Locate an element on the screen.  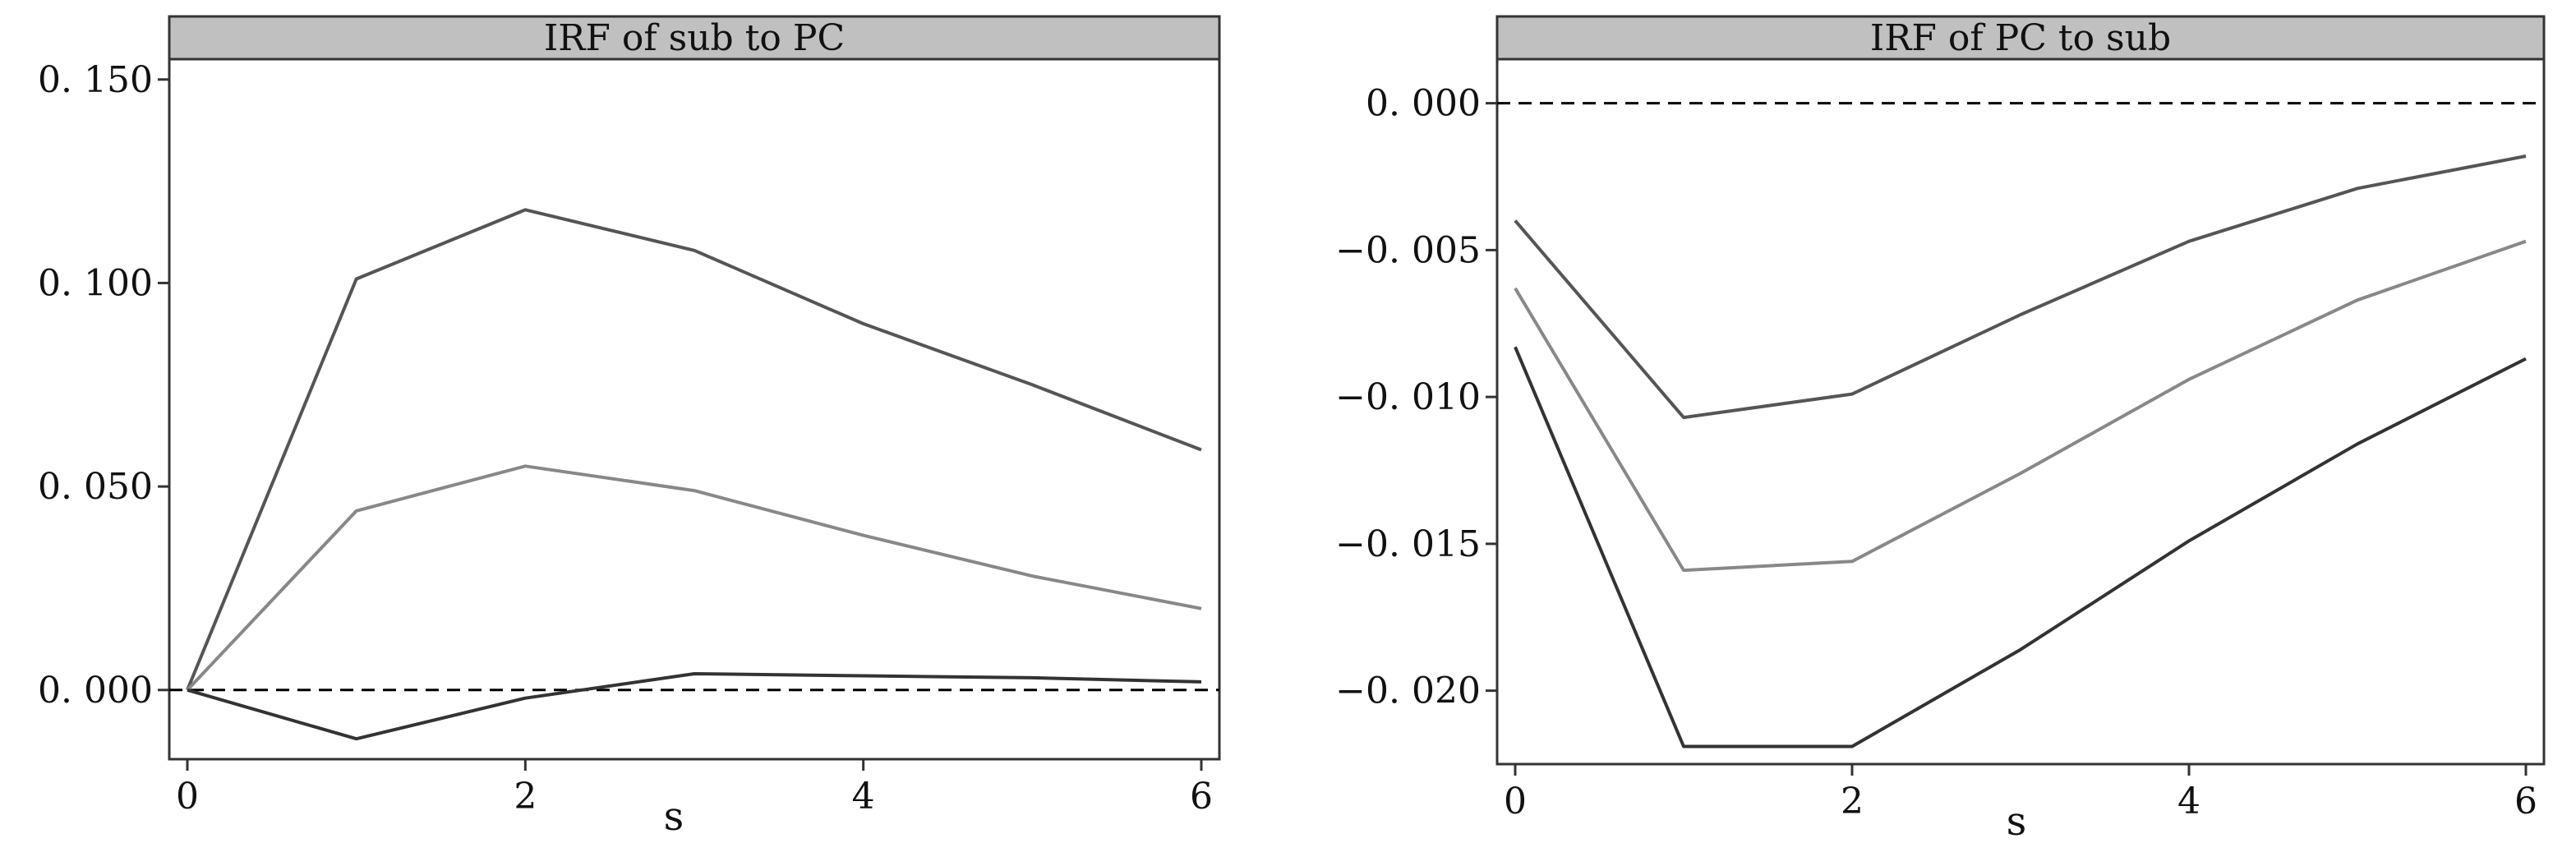
chart-title: IRF of sub to PC is located at coordinates (694, 38).